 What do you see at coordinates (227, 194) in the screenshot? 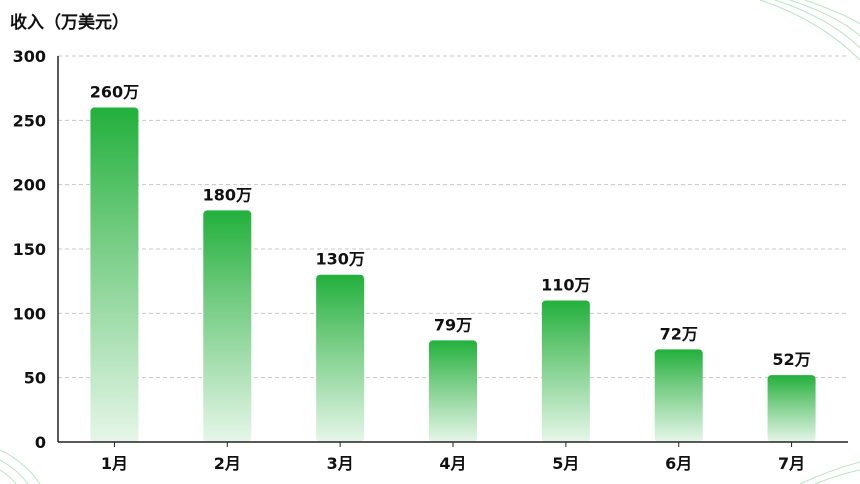
I see `data-label: 180万` at bounding box center [227, 194].